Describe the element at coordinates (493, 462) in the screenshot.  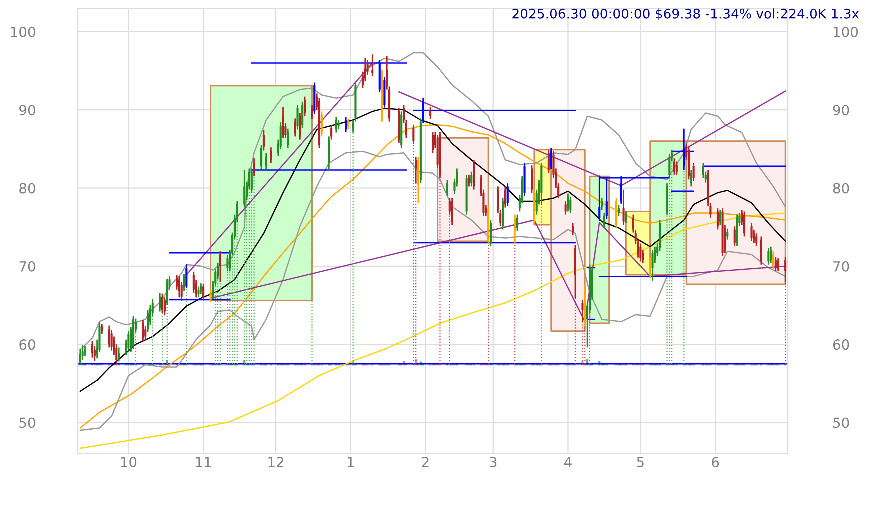
I see `x-tick-label: 3` at that location.